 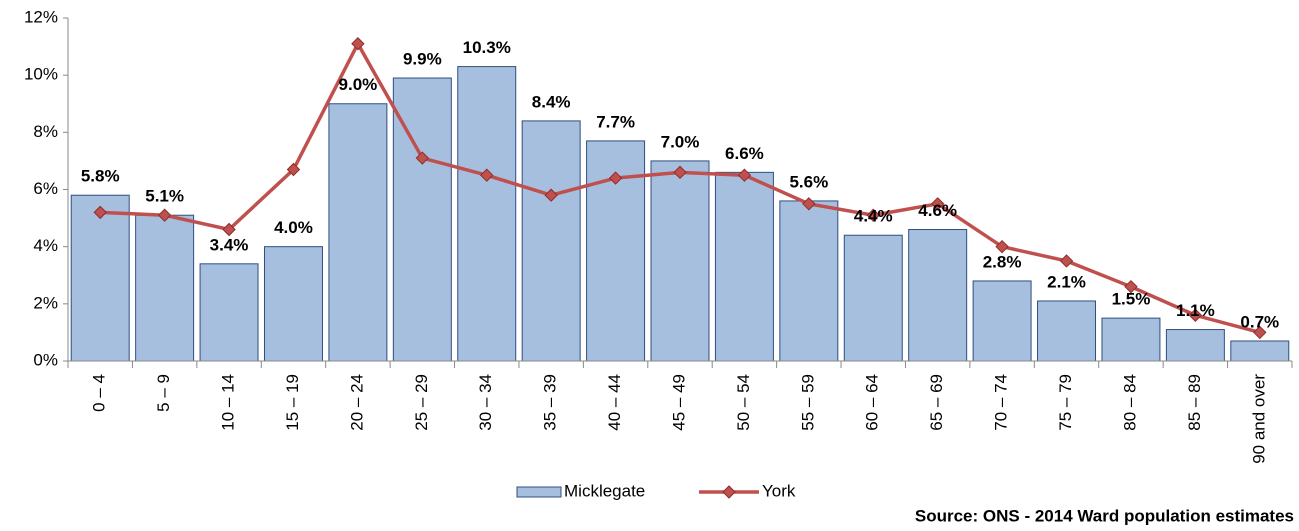 I want to click on x-tick-label: 25 – 29, so click(x=421, y=402).